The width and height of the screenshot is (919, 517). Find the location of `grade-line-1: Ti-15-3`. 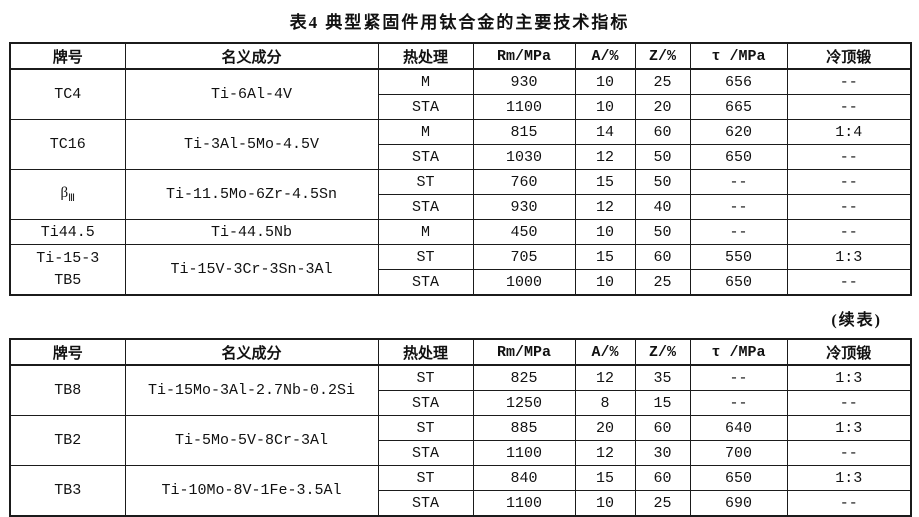

grade-line-1: Ti-15-3 is located at coordinates (68, 258).